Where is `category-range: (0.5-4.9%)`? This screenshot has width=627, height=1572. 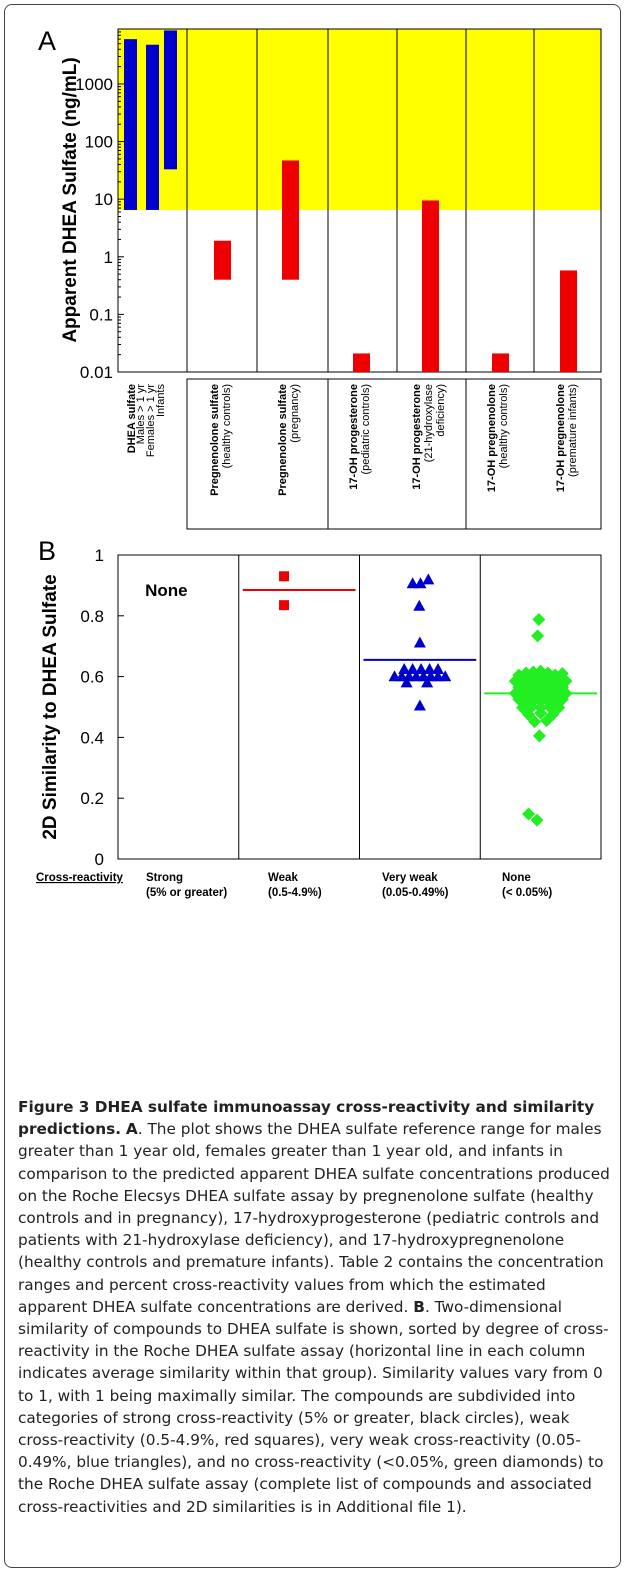 category-range: (0.5-4.9%) is located at coordinates (295, 893).